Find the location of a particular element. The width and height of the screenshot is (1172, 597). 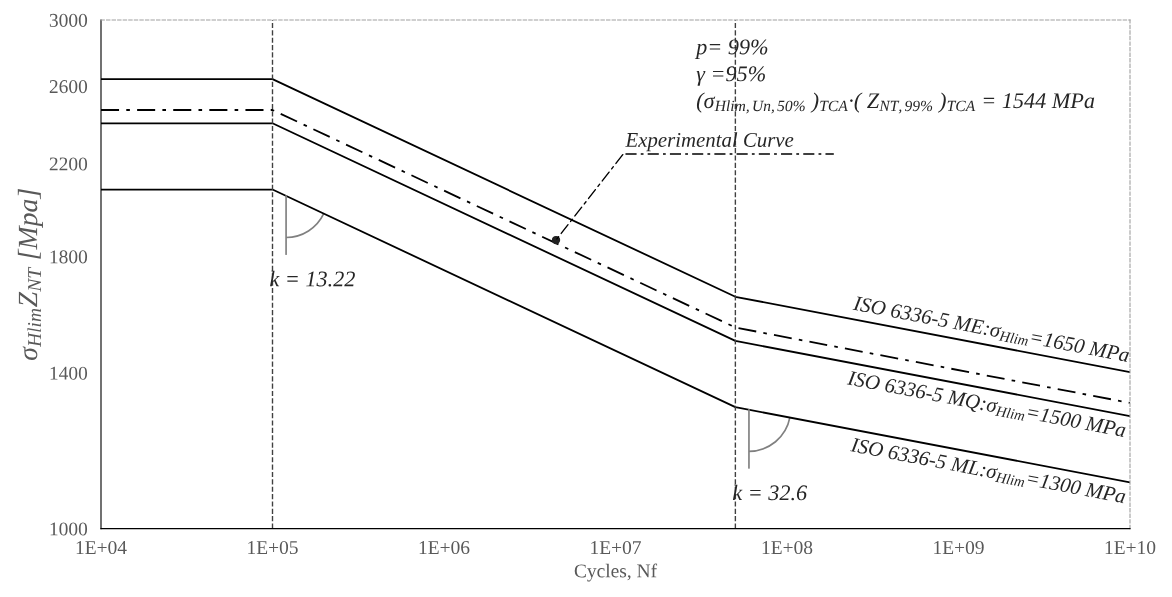

x-tick-label: 1E+05 is located at coordinates (273, 547).